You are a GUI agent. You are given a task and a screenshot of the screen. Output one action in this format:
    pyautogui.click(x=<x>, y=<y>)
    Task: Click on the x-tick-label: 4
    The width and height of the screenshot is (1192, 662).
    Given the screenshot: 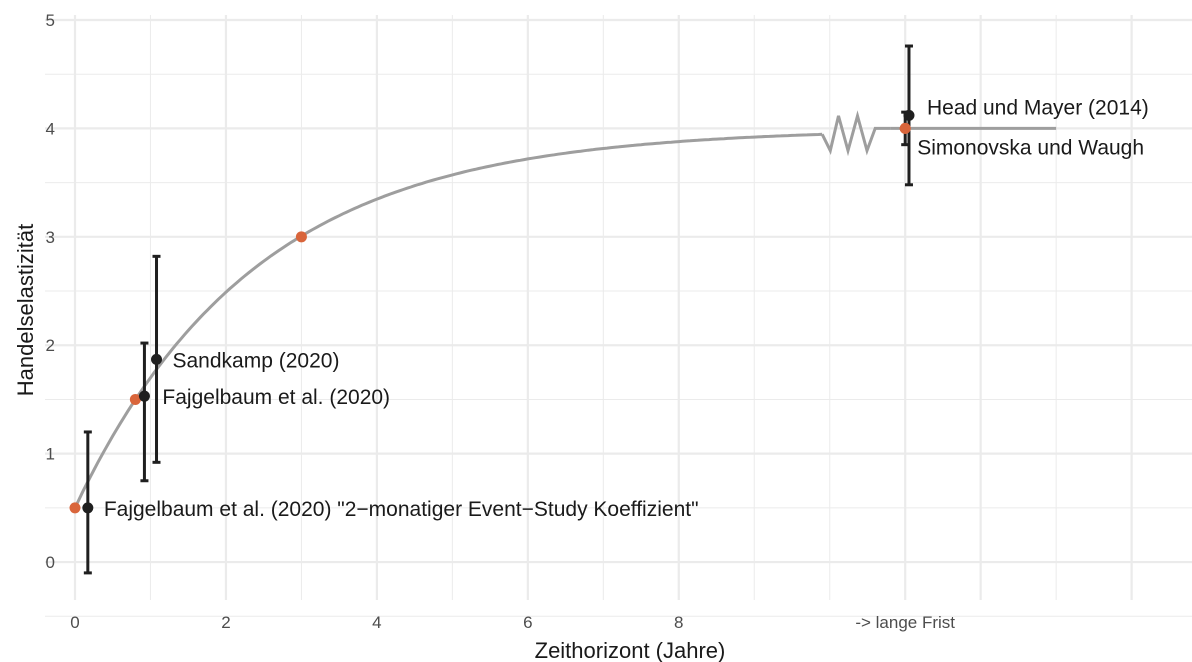 What is the action you would take?
    pyautogui.click(x=376, y=622)
    